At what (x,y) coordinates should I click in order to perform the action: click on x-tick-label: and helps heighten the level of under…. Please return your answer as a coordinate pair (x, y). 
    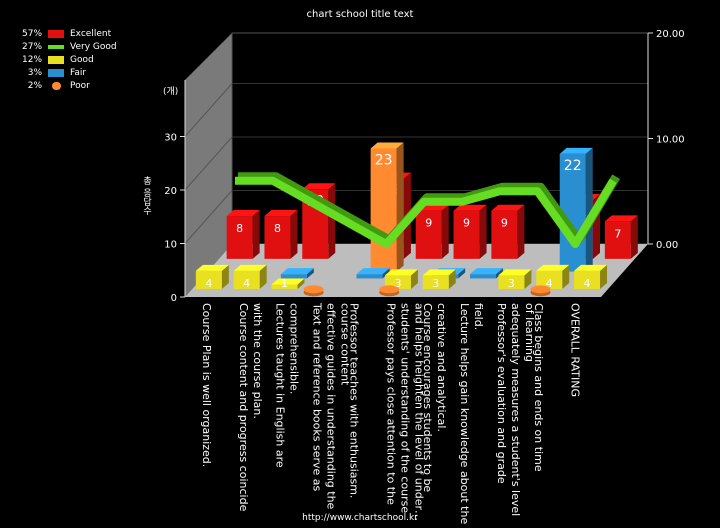
    Looking at the image, I should click on (418, 412).